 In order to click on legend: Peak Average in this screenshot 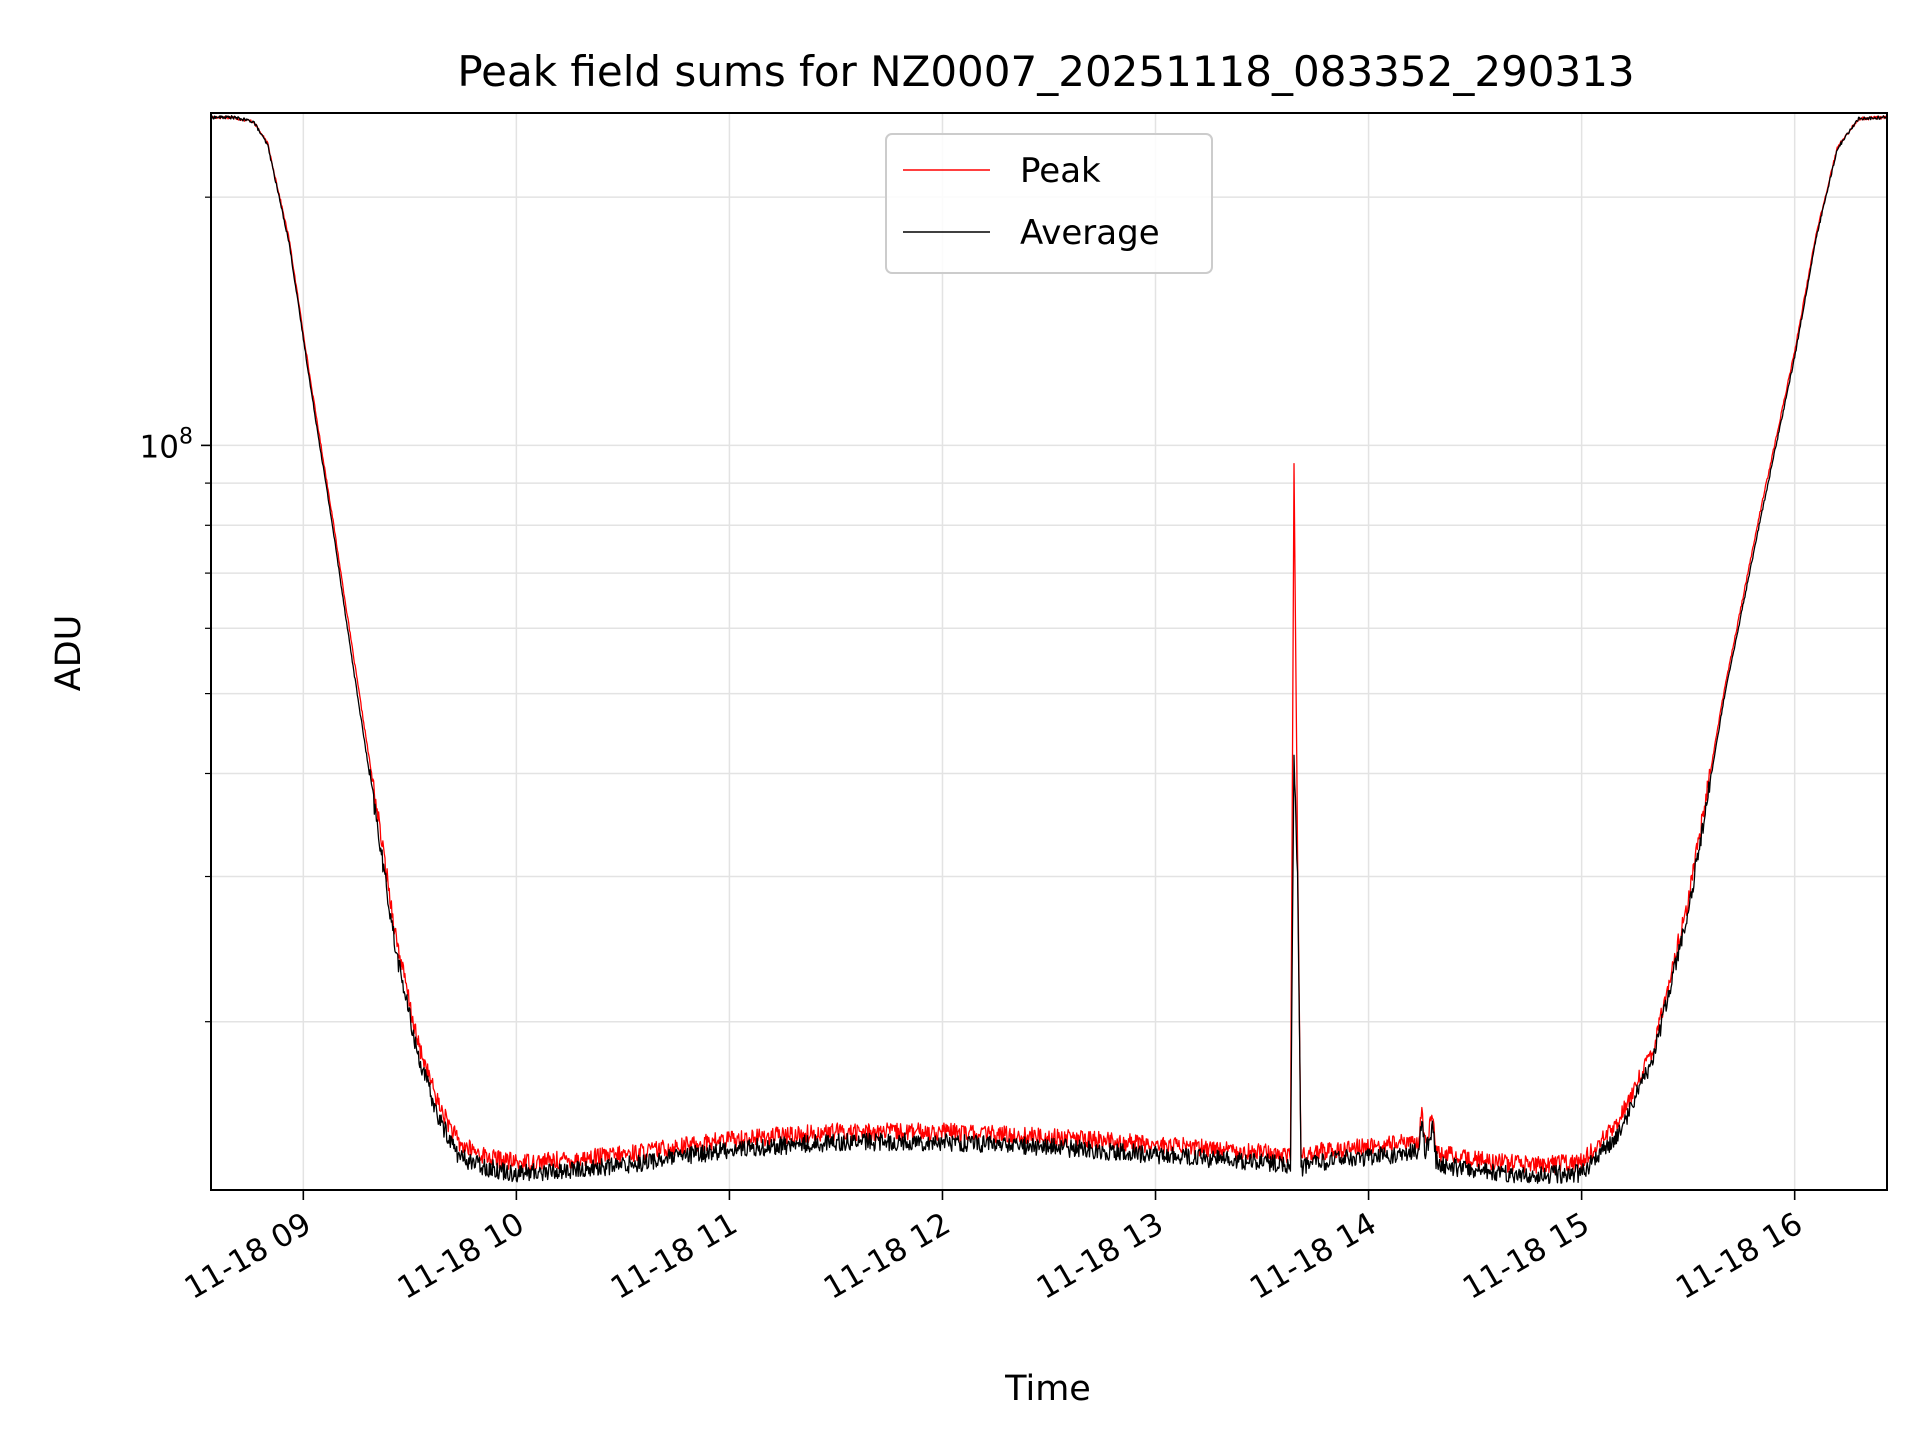, I will do `click(1049, 203)`.